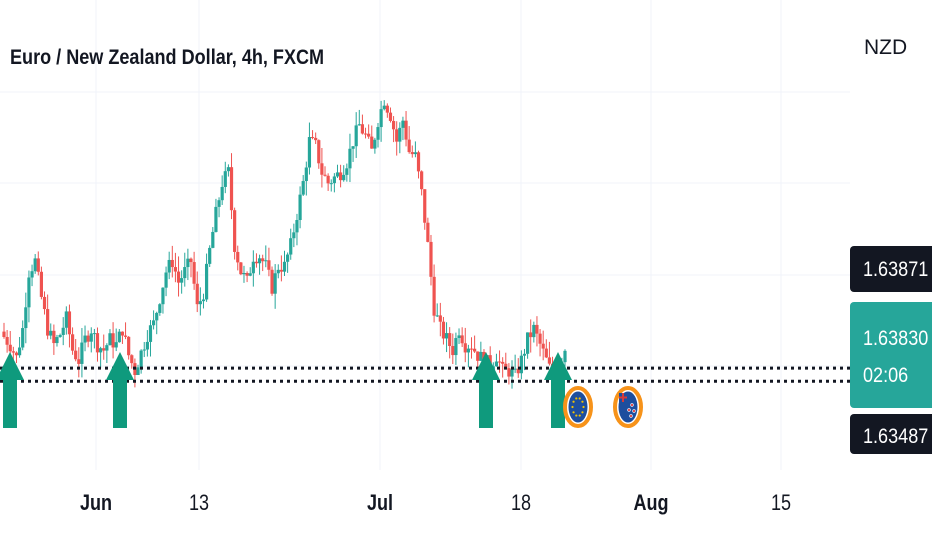 Image resolution: width=932 pixels, height=550 pixels. What do you see at coordinates (896, 269) in the screenshot?
I see `price-tag-high-label: 1.63871` at bounding box center [896, 269].